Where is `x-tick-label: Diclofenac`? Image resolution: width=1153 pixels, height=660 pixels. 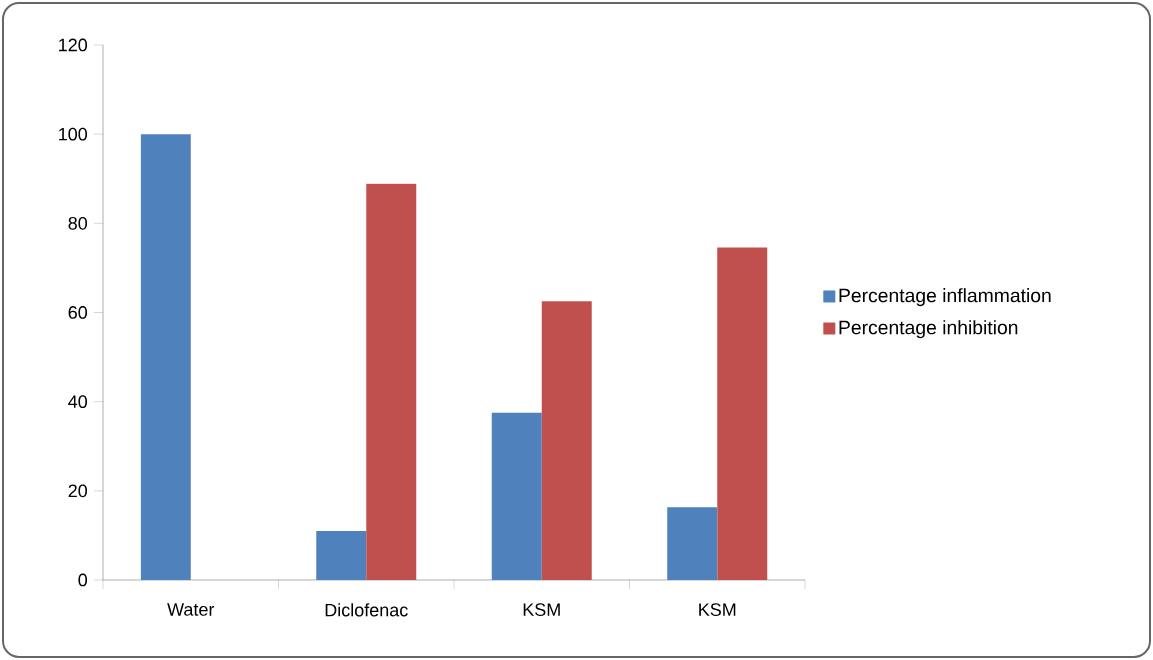 x-tick-label: Diclofenac is located at coordinates (366, 610).